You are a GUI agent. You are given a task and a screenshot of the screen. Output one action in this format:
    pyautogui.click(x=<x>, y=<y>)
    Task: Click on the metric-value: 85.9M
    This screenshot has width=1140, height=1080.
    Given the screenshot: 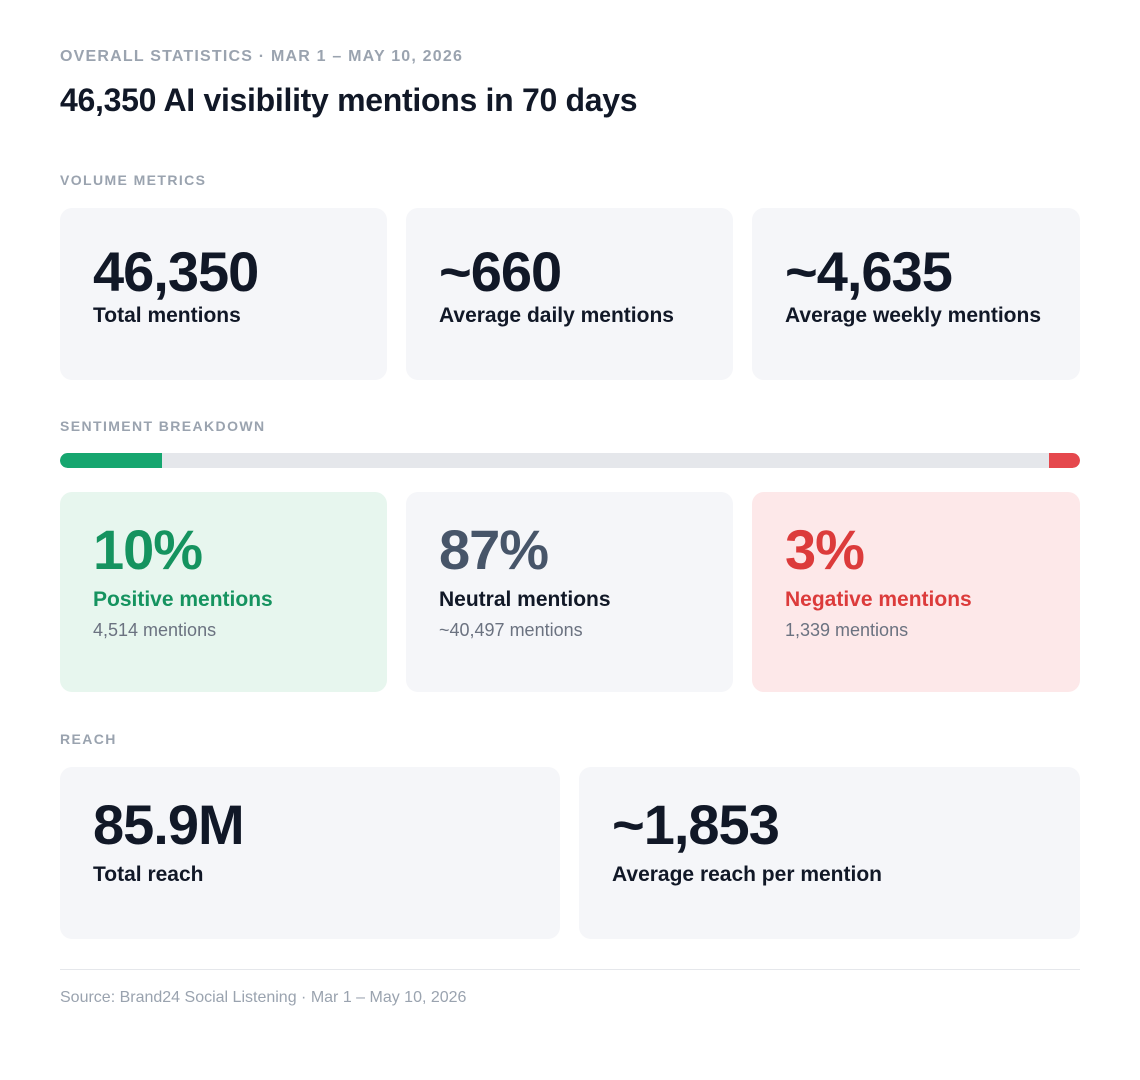 What is the action you would take?
    pyautogui.click(x=169, y=824)
    